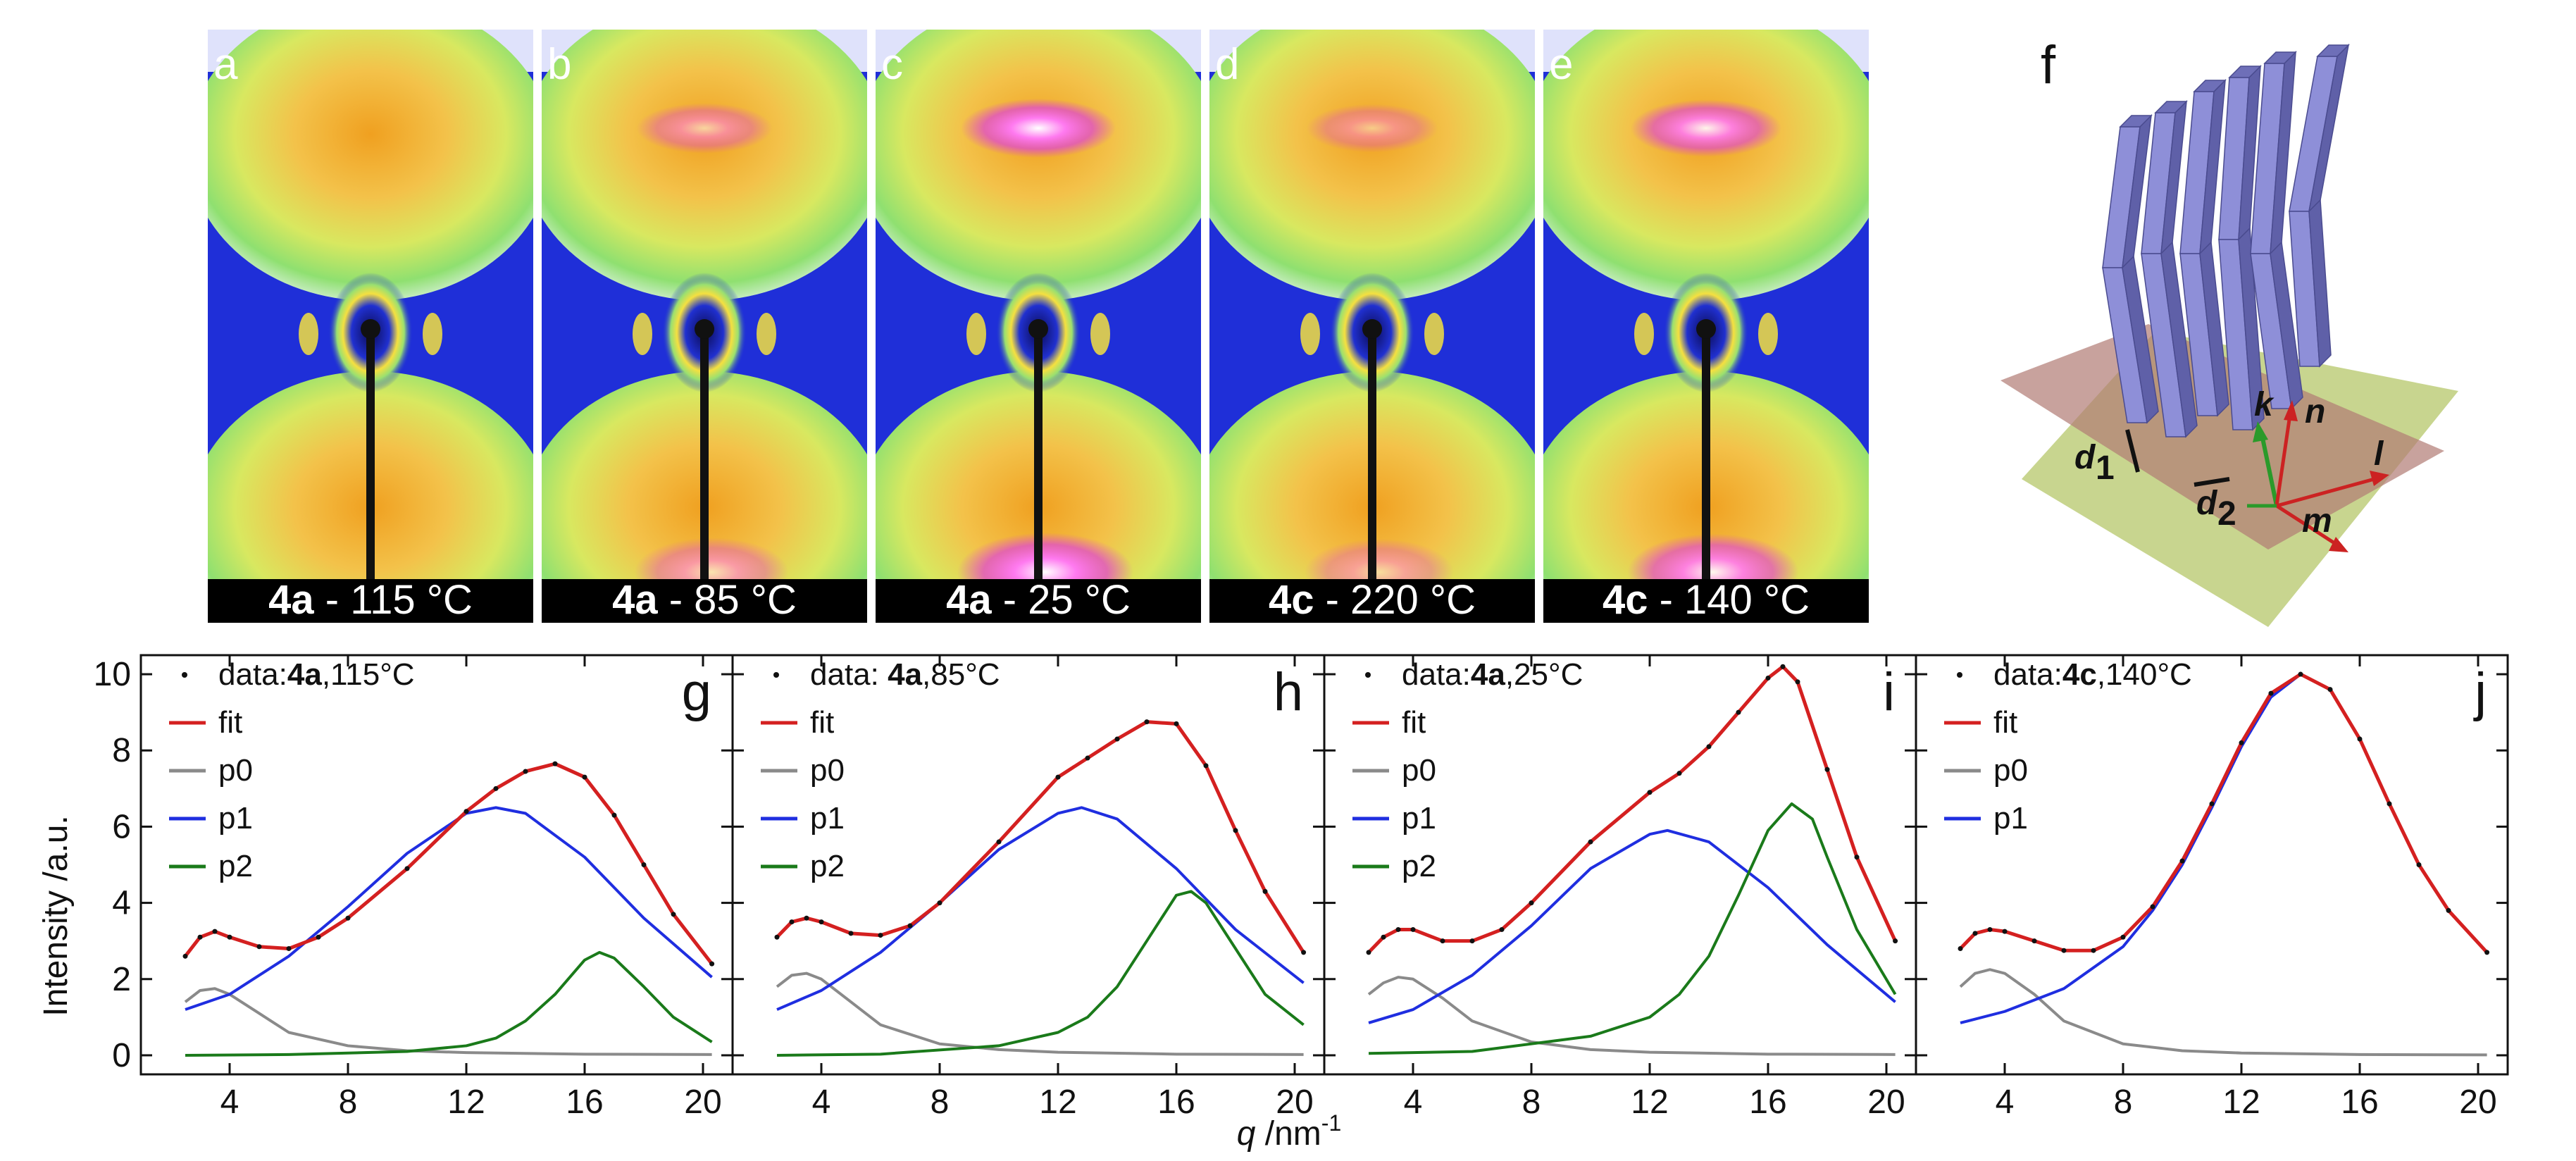 This screenshot has height=1161, width=2576. Describe the element at coordinates (1288, 692) in the screenshot. I see `panel-letter-h: h` at that location.